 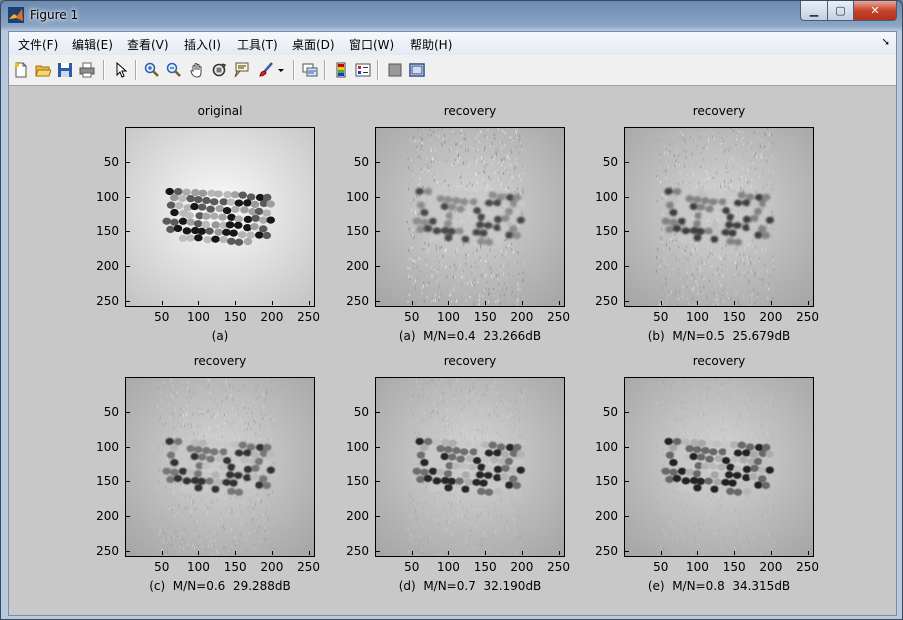 What do you see at coordinates (357, 481) in the screenshot?
I see `y-tick-label: 150` at bounding box center [357, 481].